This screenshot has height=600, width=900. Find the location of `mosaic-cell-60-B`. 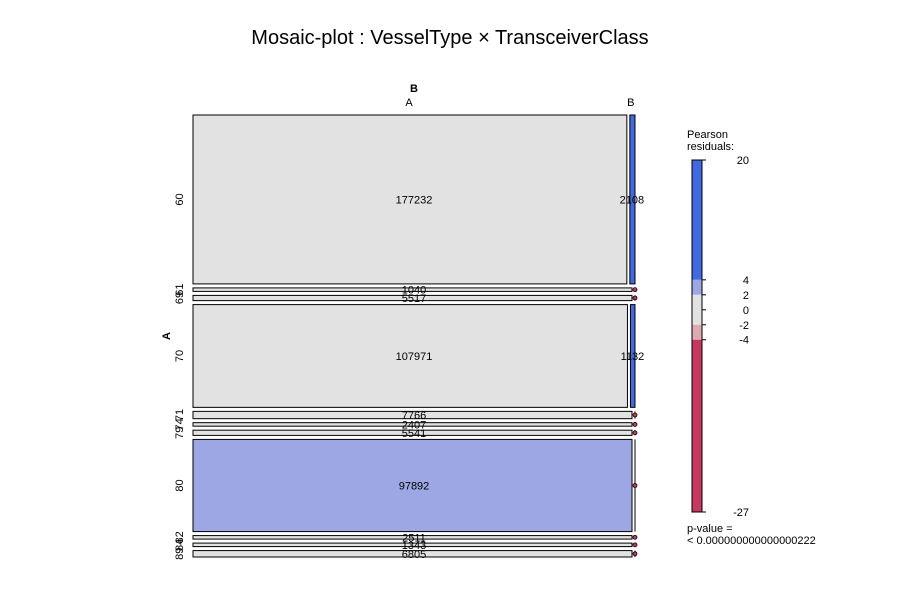

mosaic-cell-60-B is located at coordinates (632, 199).